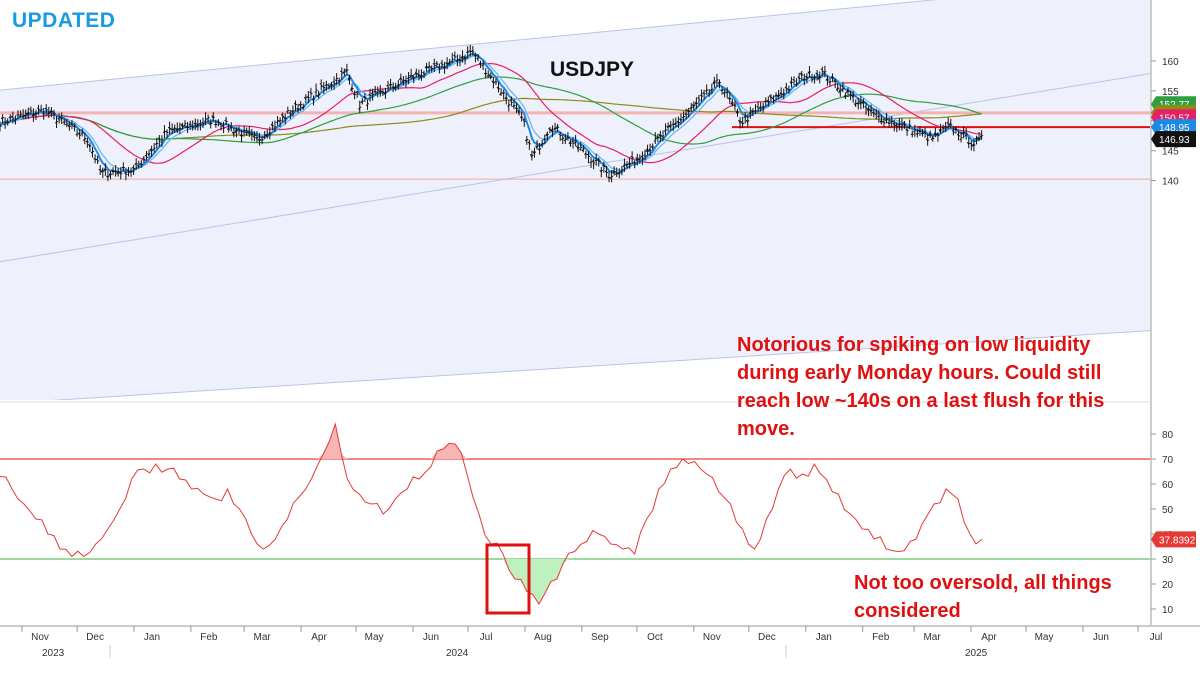 The image size is (1200, 675). What do you see at coordinates (263, 637) in the screenshot?
I see `x-month-label: Mar` at bounding box center [263, 637].